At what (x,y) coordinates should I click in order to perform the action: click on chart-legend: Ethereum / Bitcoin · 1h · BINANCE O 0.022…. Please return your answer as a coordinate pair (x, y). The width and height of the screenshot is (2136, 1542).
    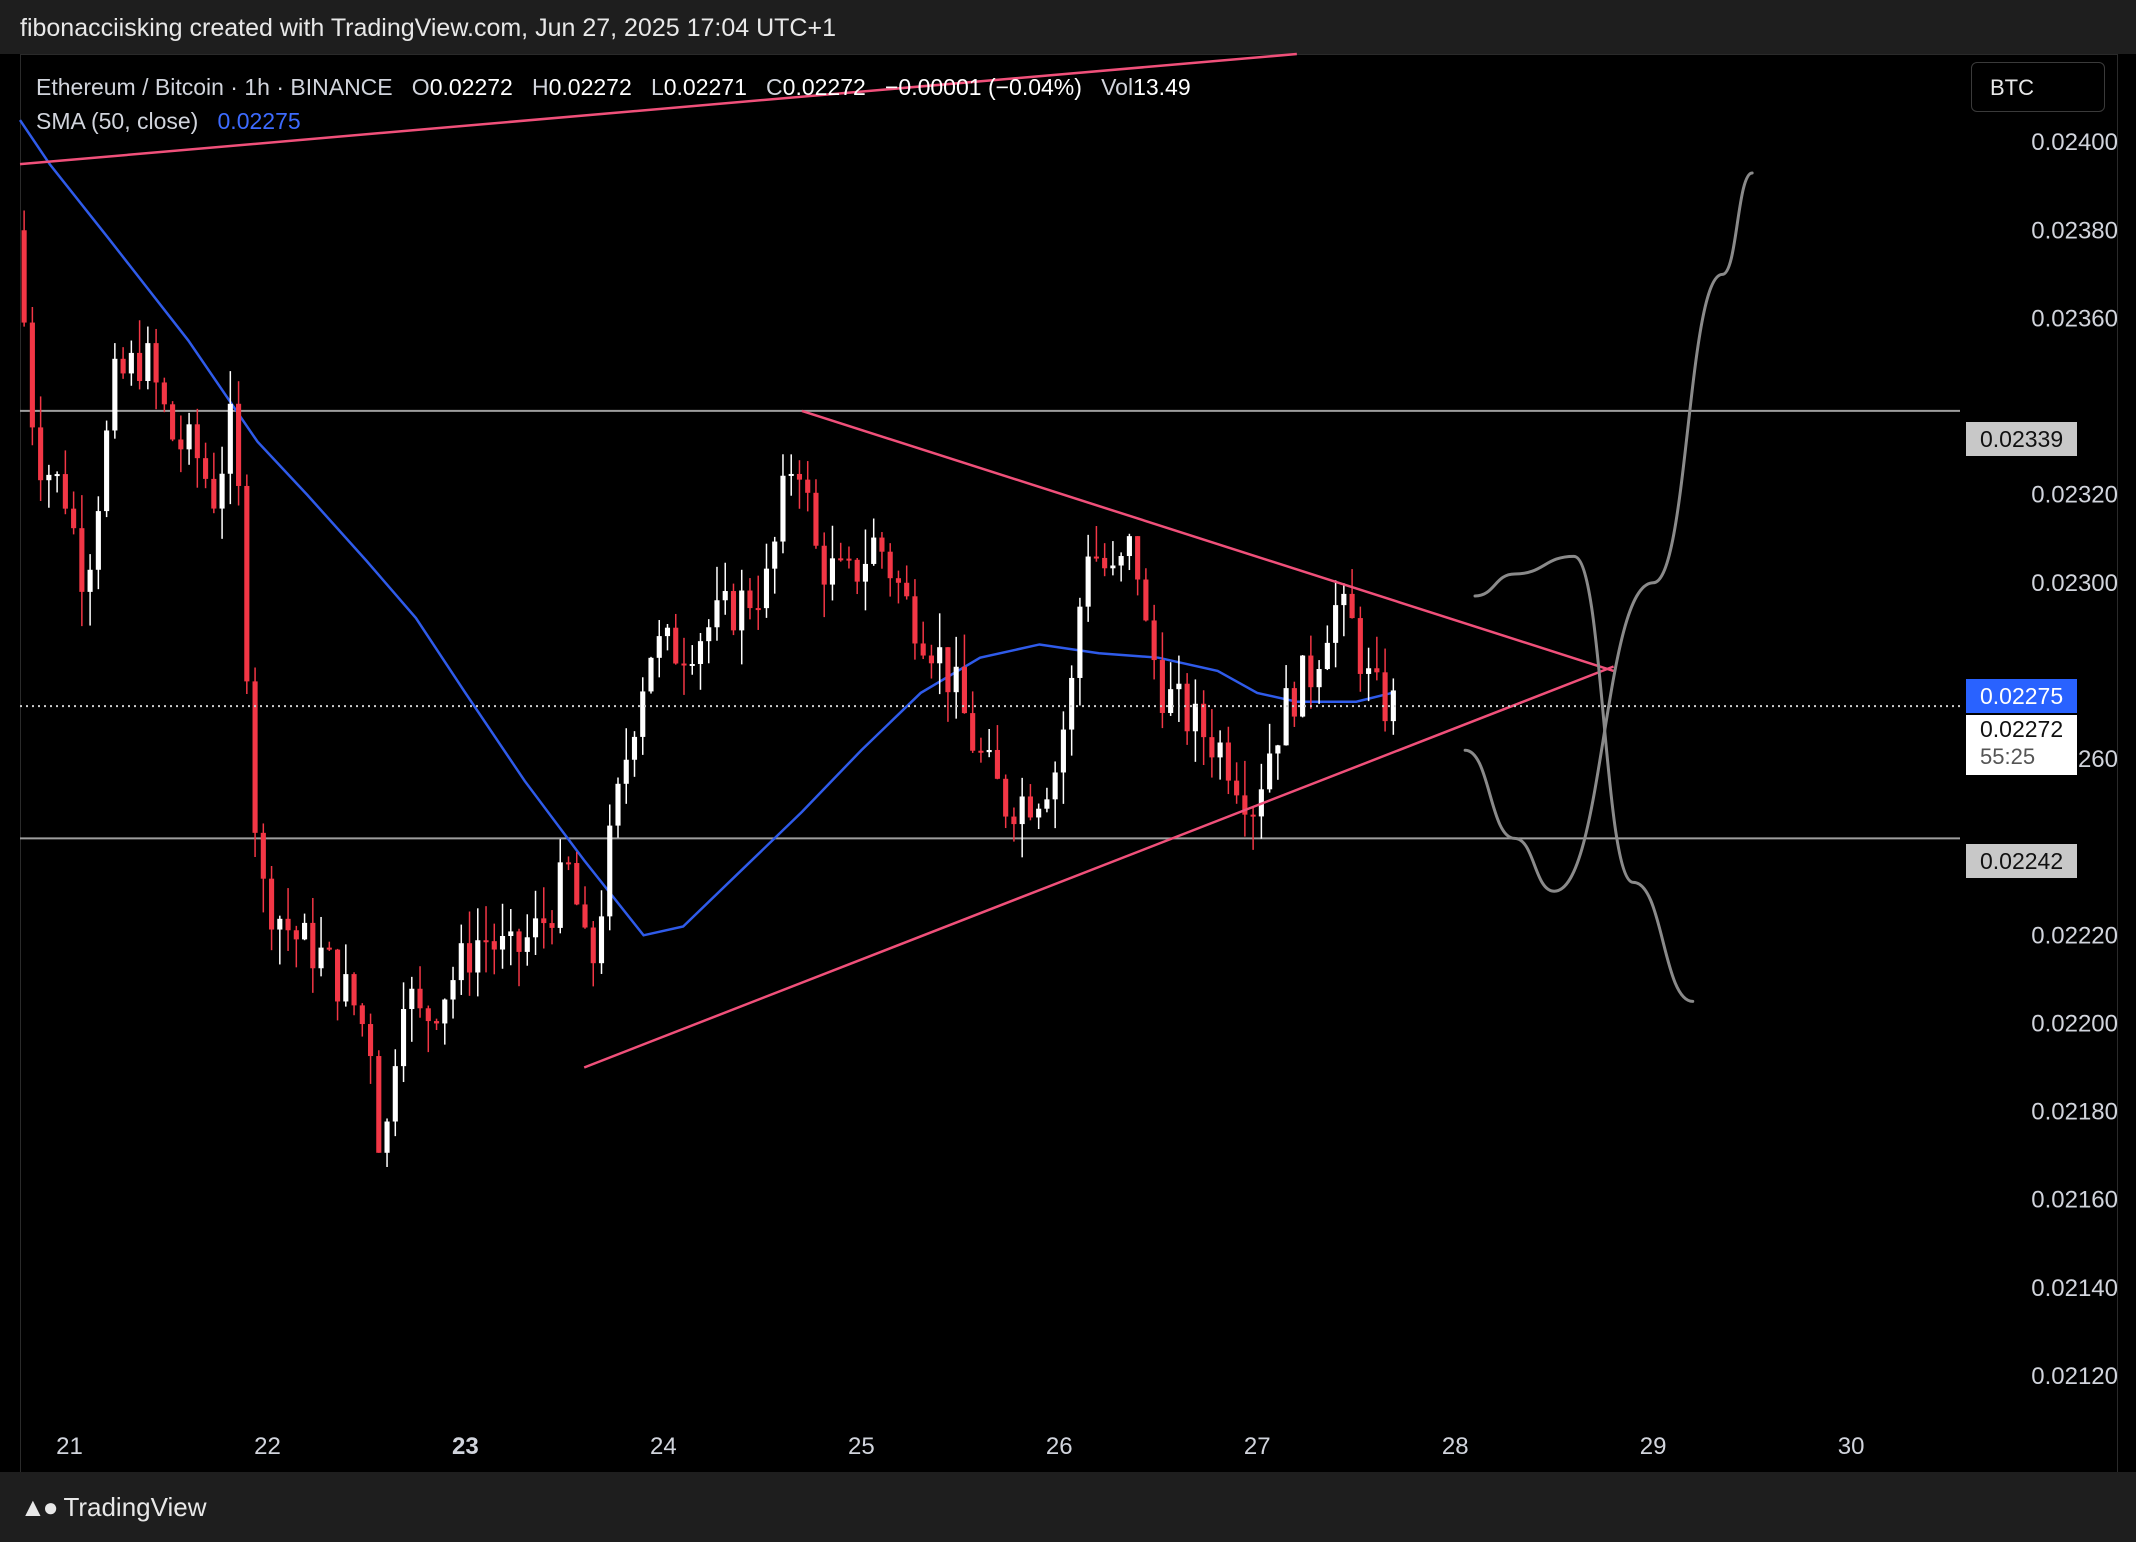
    Looking at the image, I should click on (613, 104).